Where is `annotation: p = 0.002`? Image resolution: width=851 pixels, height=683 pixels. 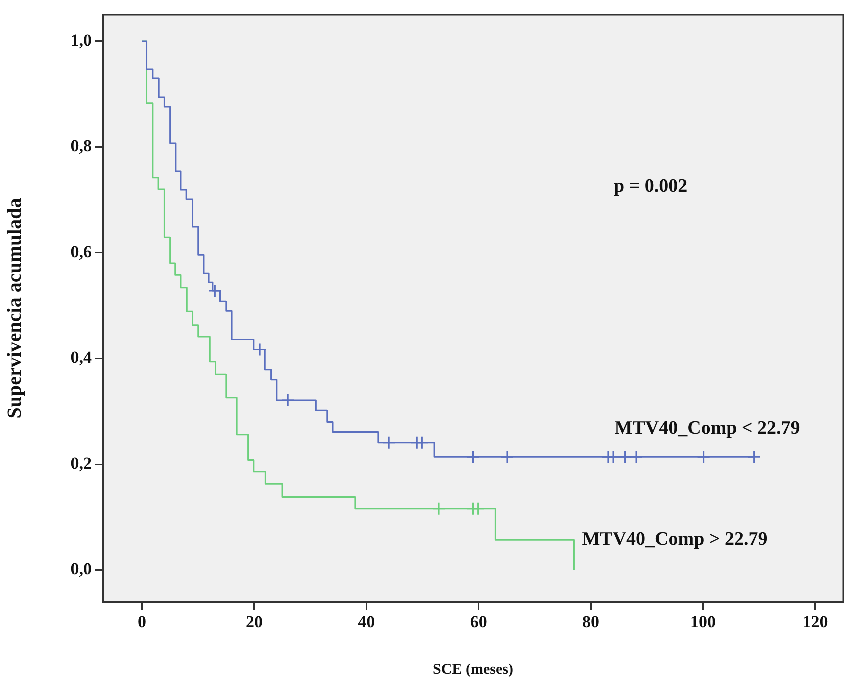
annotation: p = 0.002 is located at coordinates (651, 186).